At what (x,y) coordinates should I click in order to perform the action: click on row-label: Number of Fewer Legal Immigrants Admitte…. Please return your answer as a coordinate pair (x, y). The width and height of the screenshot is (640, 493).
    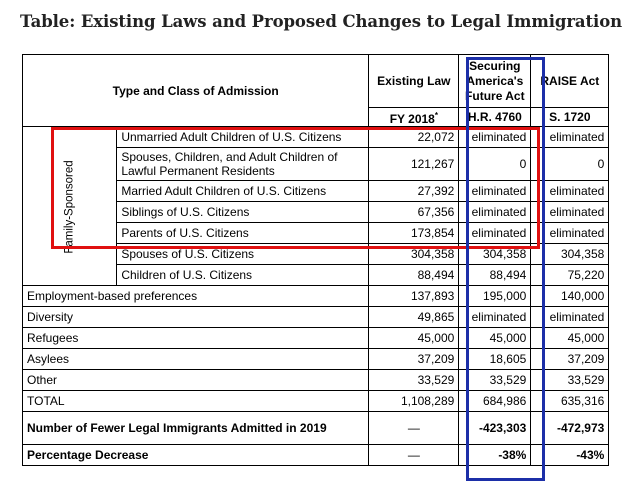
    Looking at the image, I should click on (195, 428).